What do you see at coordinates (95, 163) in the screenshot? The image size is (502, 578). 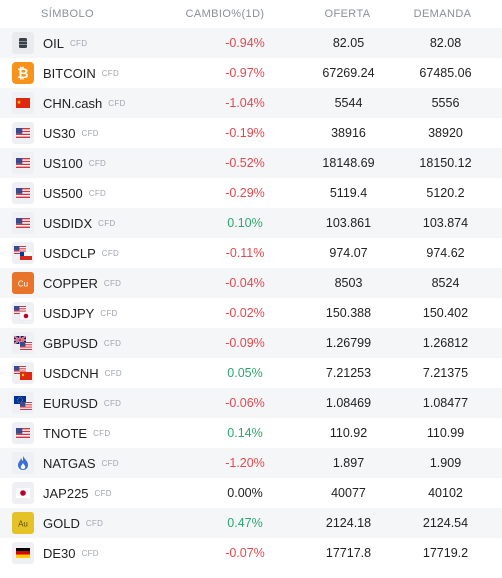 I see `symbol-cell: US100 CFD` at bounding box center [95, 163].